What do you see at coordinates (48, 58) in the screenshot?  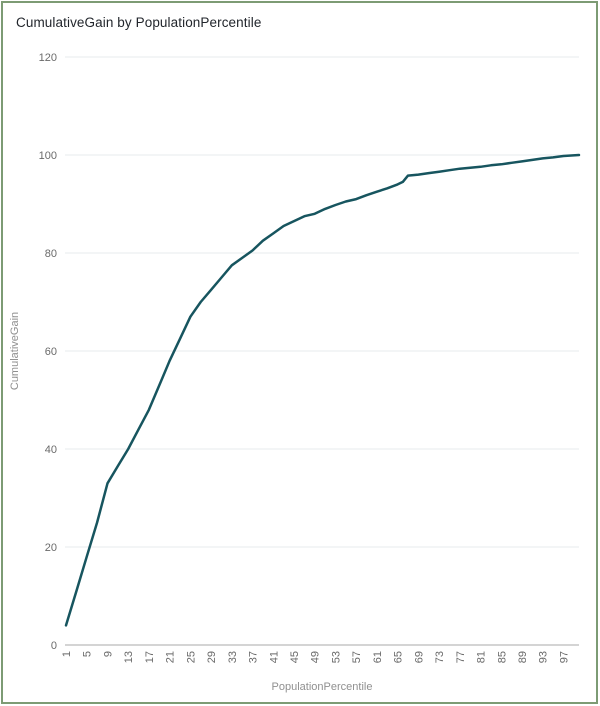 I see `y-tick-label: 120` at bounding box center [48, 58].